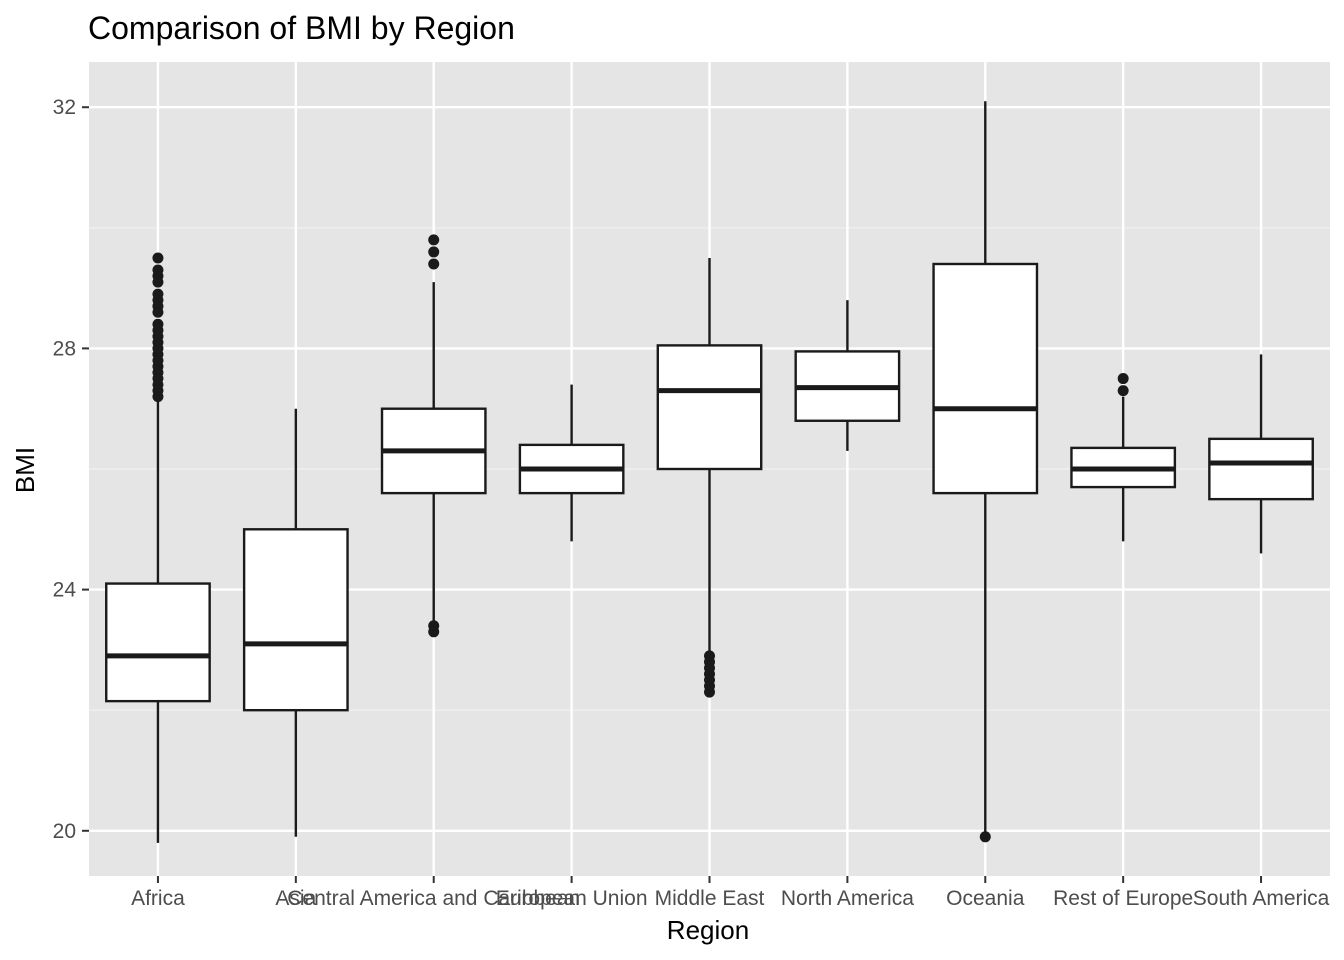 The width and height of the screenshot is (1344, 960). I want to click on y-tick-label: 32, so click(64, 107).